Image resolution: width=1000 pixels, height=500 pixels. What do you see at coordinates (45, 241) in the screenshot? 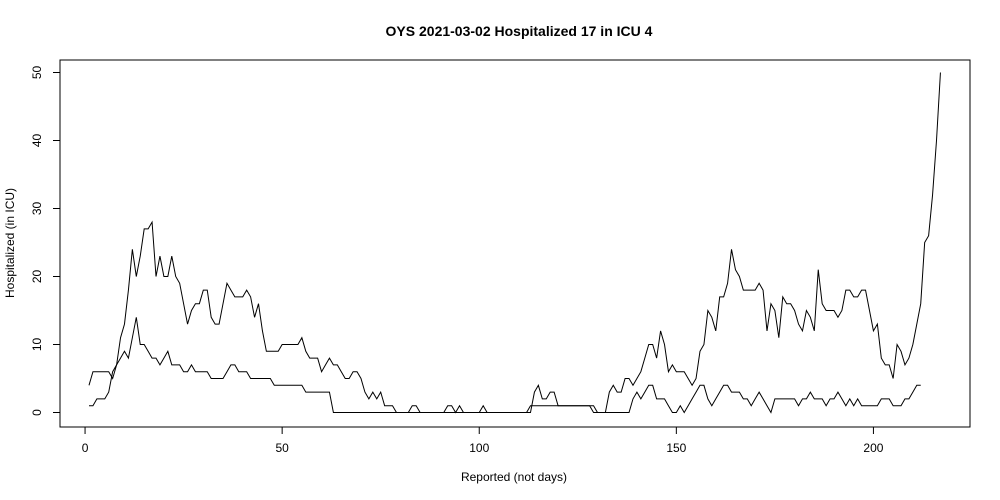
I see `y-axis: 0 10 20 30 40 50` at bounding box center [45, 241].